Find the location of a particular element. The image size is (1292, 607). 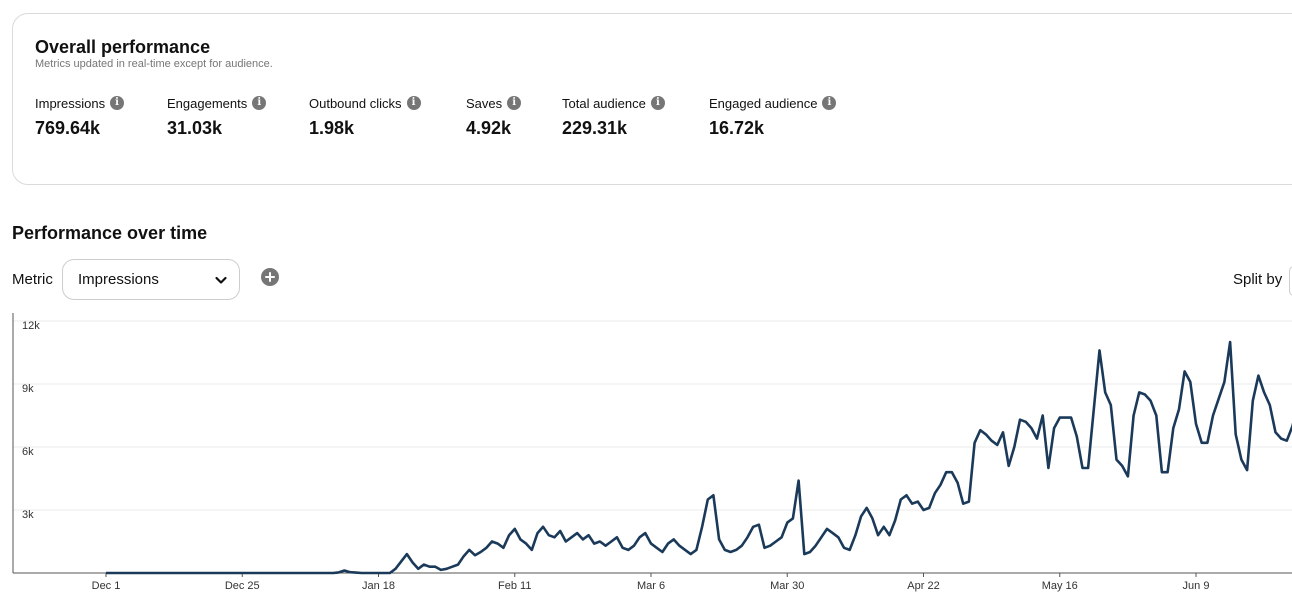

x-tick-label: Mar 30 is located at coordinates (787, 586).